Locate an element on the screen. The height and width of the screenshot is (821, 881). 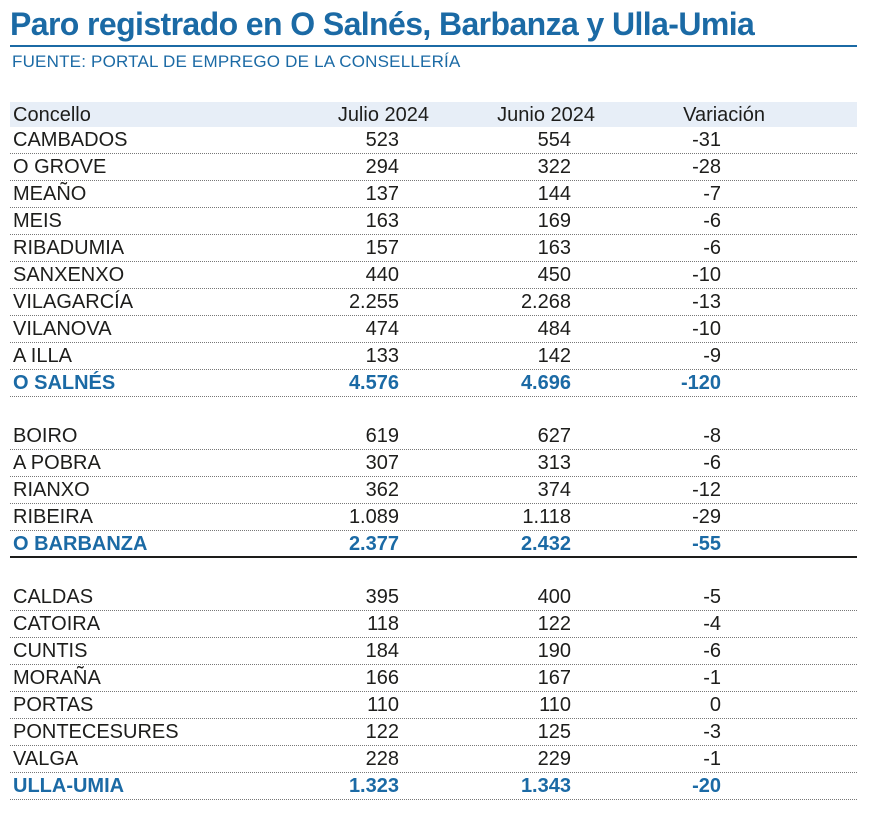
cell-julio: 440 is located at coordinates (382, 275).